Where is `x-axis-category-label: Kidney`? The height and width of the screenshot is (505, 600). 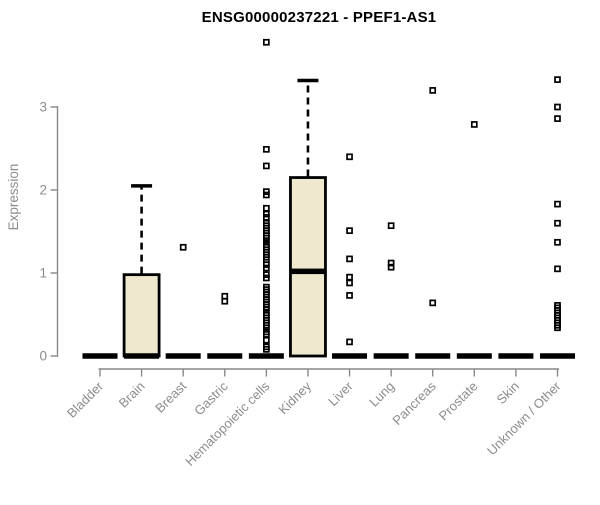 x-axis-category-label: Kidney is located at coordinates (294, 397).